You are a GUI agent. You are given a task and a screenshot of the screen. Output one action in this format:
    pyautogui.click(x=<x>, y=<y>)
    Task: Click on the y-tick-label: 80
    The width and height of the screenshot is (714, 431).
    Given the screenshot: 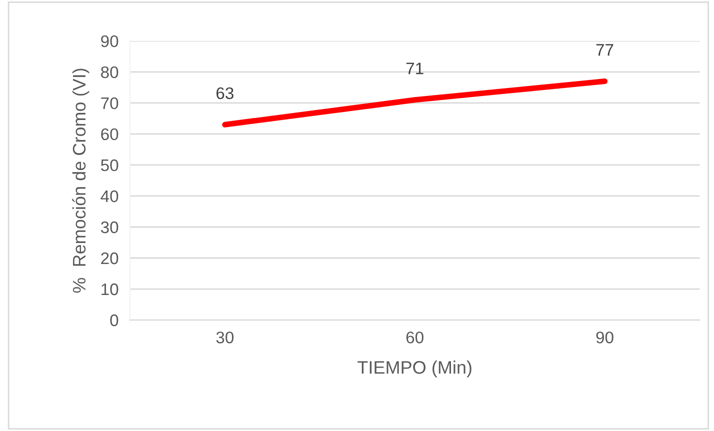 What is the action you would take?
    pyautogui.click(x=109, y=72)
    